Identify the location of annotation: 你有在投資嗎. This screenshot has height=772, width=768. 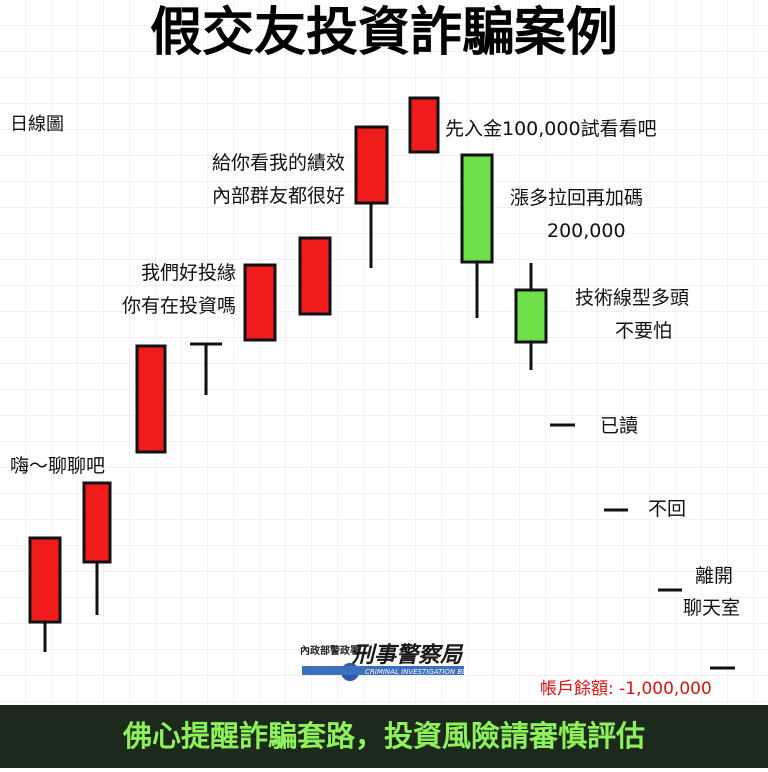
(179, 306).